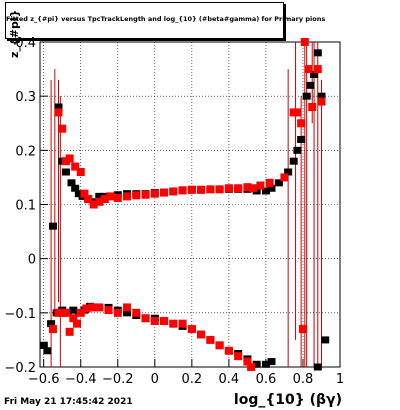 This screenshot has width=400, height=410. Describe the element at coordinates (25, 43) in the screenshot. I see `y-tick-label: 0.4` at that location.